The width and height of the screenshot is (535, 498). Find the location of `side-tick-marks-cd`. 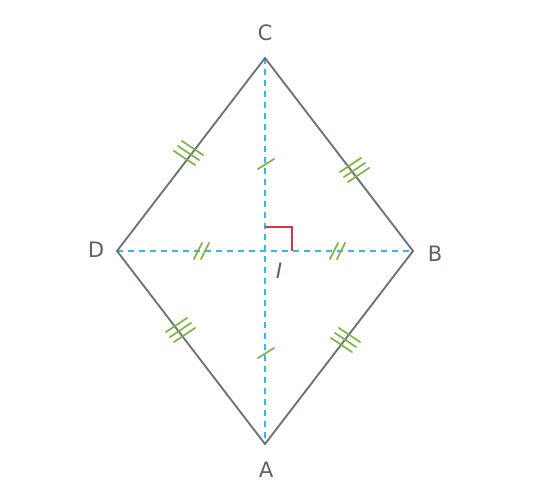

side-tick-marks-cd is located at coordinates (188, 153).